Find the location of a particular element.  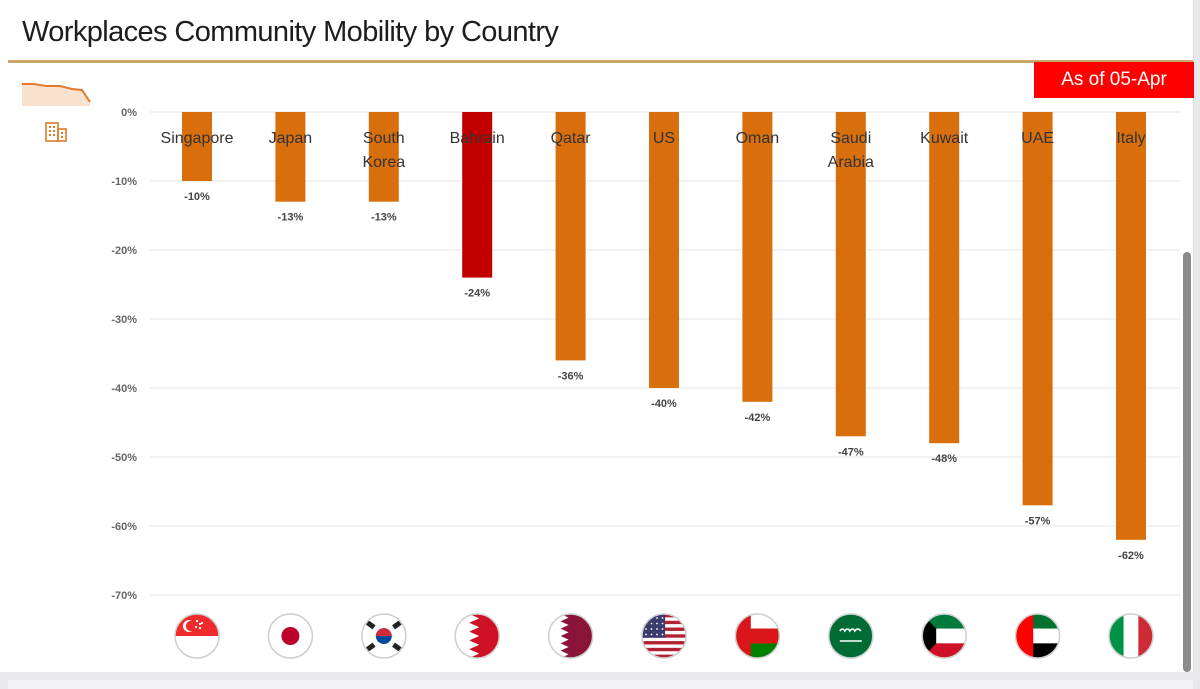

data-label: -48% is located at coordinates (944, 459).